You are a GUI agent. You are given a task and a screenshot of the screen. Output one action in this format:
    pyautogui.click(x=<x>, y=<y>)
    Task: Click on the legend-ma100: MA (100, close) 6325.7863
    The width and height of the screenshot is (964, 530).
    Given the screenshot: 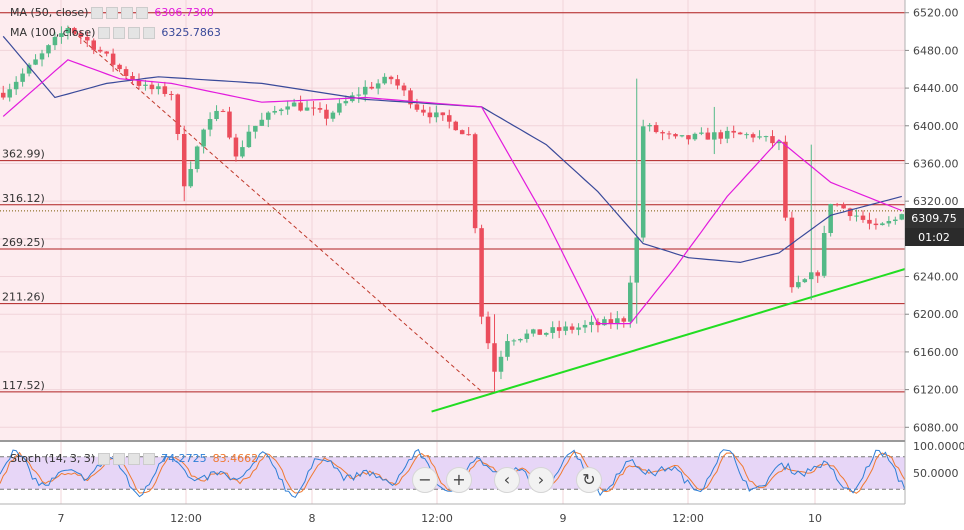 What is the action you would take?
    pyautogui.click(x=115, y=32)
    